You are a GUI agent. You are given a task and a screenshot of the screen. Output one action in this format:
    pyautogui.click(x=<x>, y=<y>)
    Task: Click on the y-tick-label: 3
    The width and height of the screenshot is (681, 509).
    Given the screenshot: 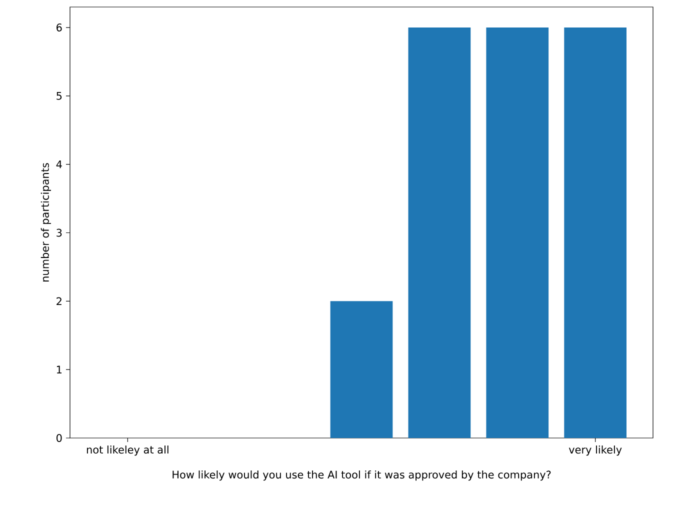 What is the action you would take?
    pyautogui.click(x=59, y=232)
    